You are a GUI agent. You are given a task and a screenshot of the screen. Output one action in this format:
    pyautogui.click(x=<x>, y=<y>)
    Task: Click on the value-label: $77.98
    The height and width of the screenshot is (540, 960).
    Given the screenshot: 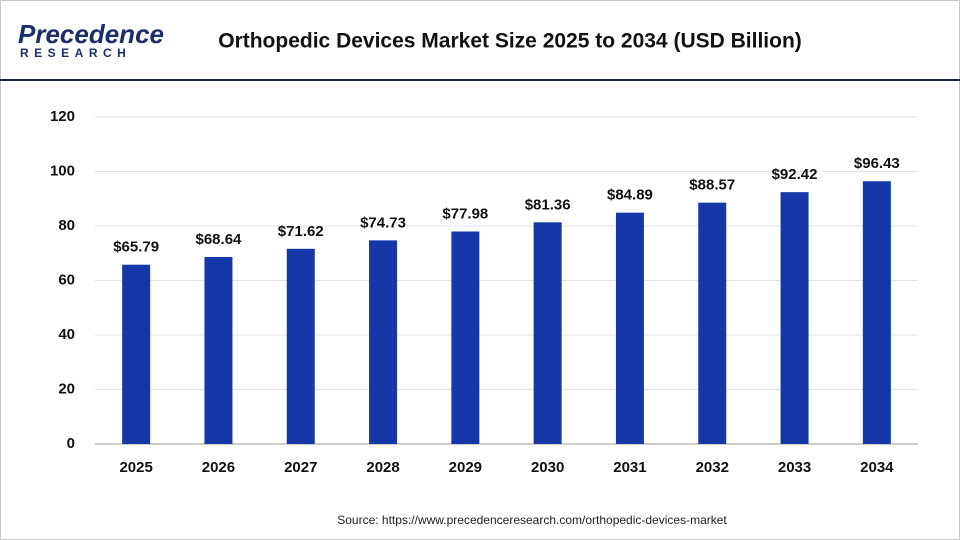 What is the action you would take?
    pyautogui.click(x=465, y=213)
    